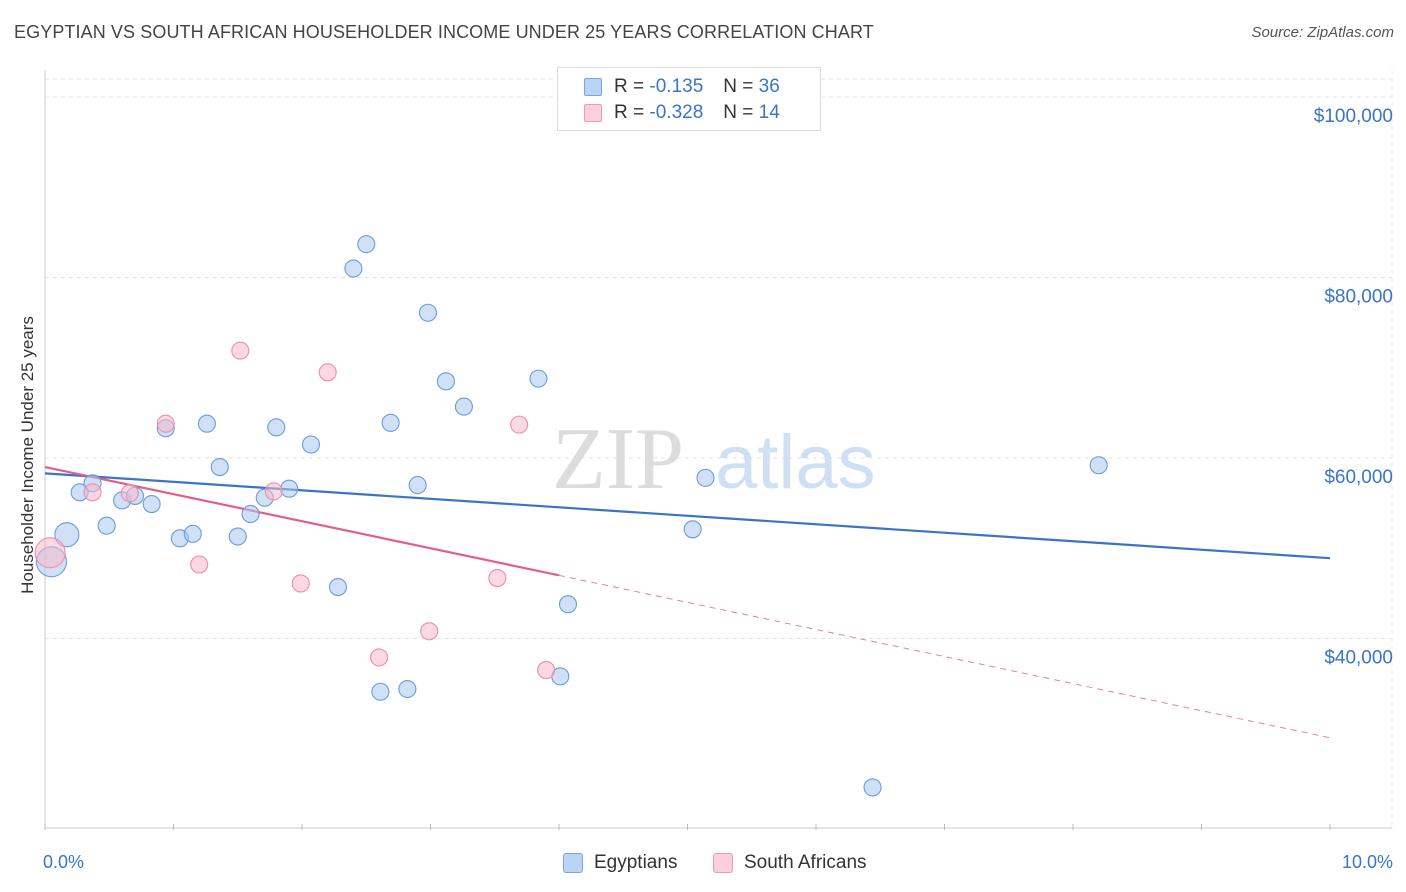  I want to click on watermark-atlas: atlas, so click(795, 462).